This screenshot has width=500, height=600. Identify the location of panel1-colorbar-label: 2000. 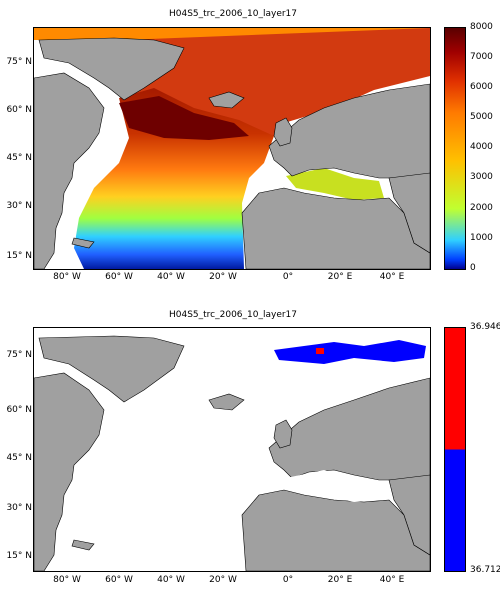
(481, 208).